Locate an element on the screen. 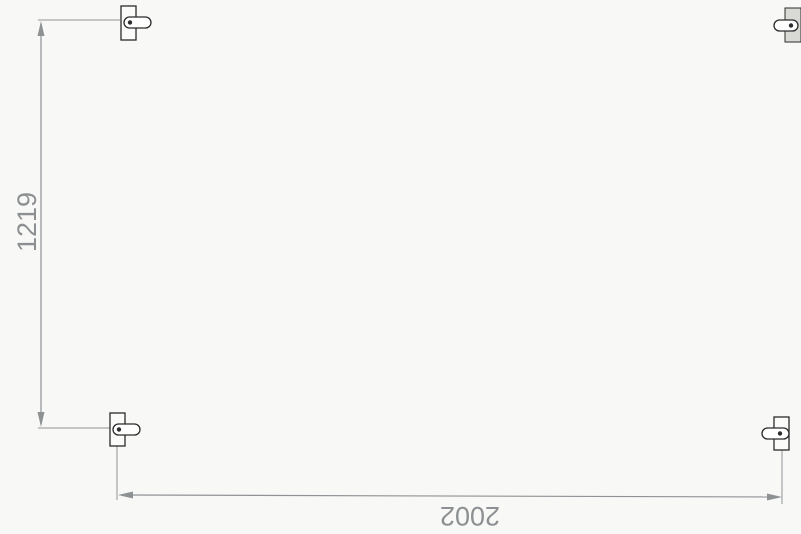 Image resolution: width=801 pixels, height=534 pixels. height-arrow-bottom is located at coordinates (41, 419).